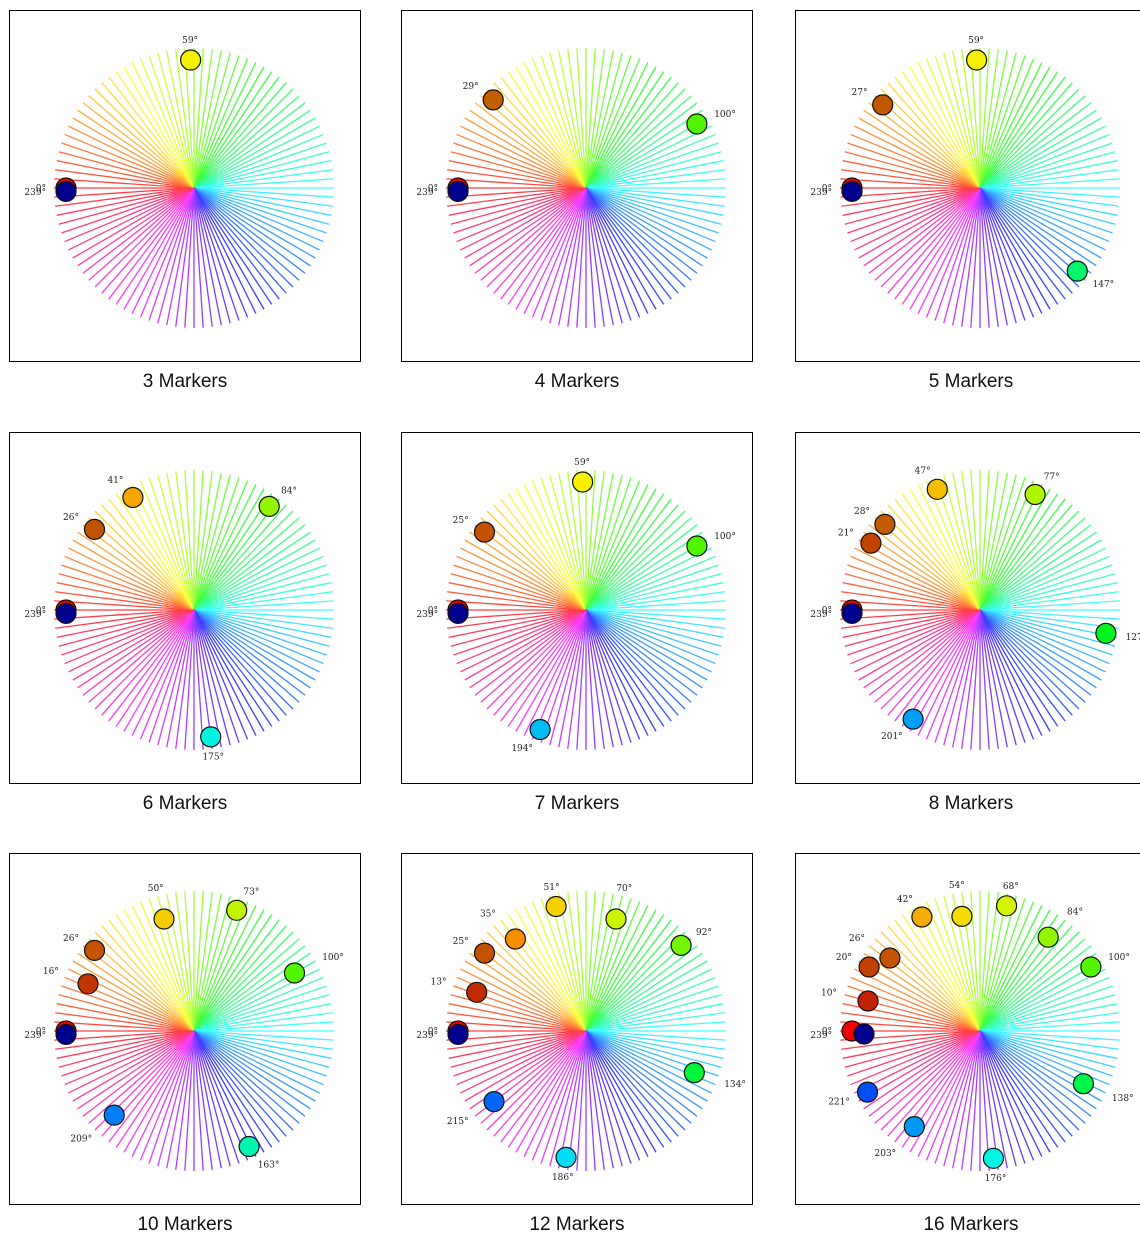 The image size is (1140, 1238). I want to click on marker-label: 54°, so click(957, 886).